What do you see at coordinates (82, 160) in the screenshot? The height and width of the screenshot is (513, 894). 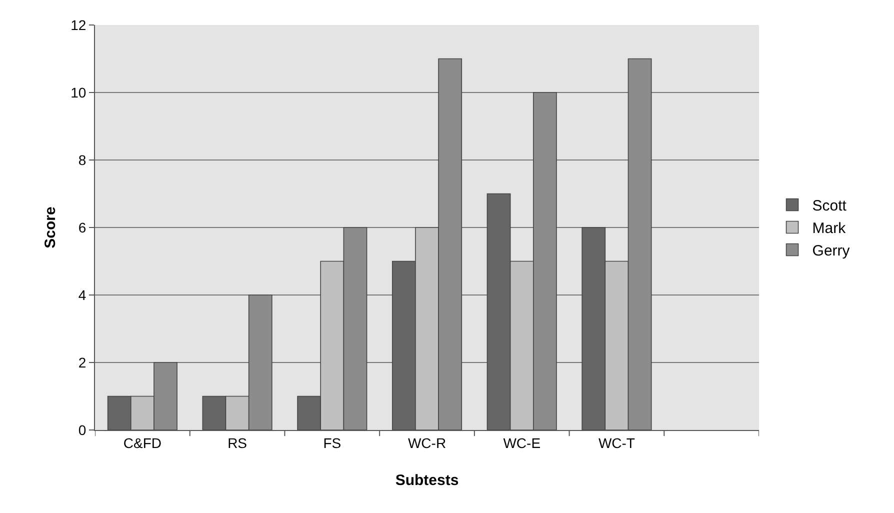 I see `y-tick-label: 8` at bounding box center [82, 160].